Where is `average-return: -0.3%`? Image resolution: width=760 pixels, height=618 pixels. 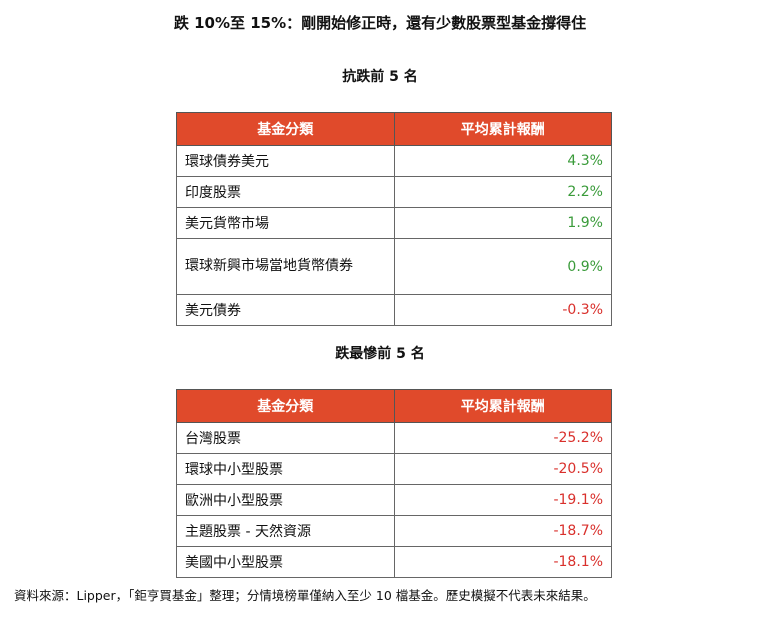
average-return: -0.3% is located at coordinates (502, 310).